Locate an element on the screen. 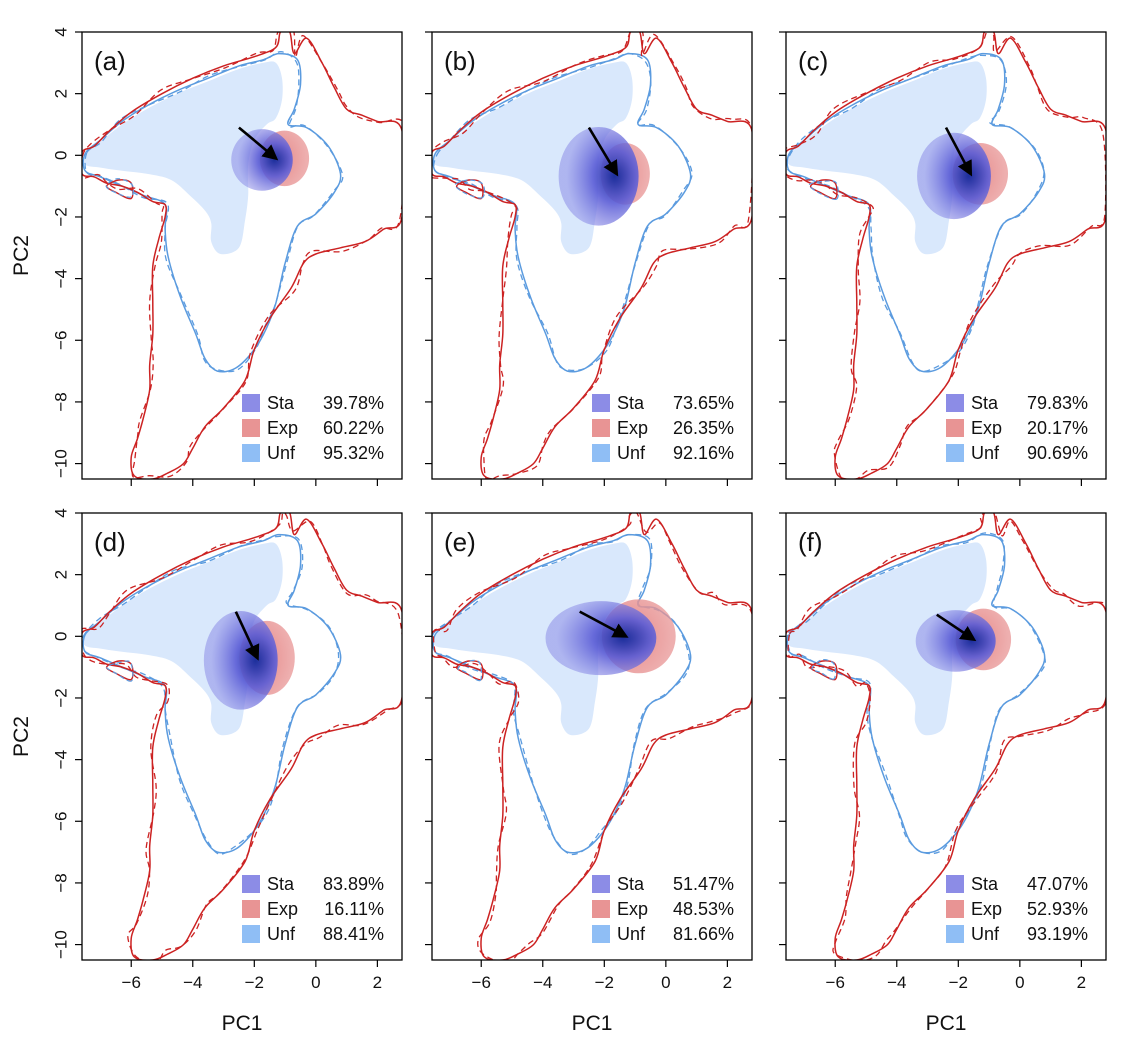  panel-label: (a) is located at coordinates (110, 61).